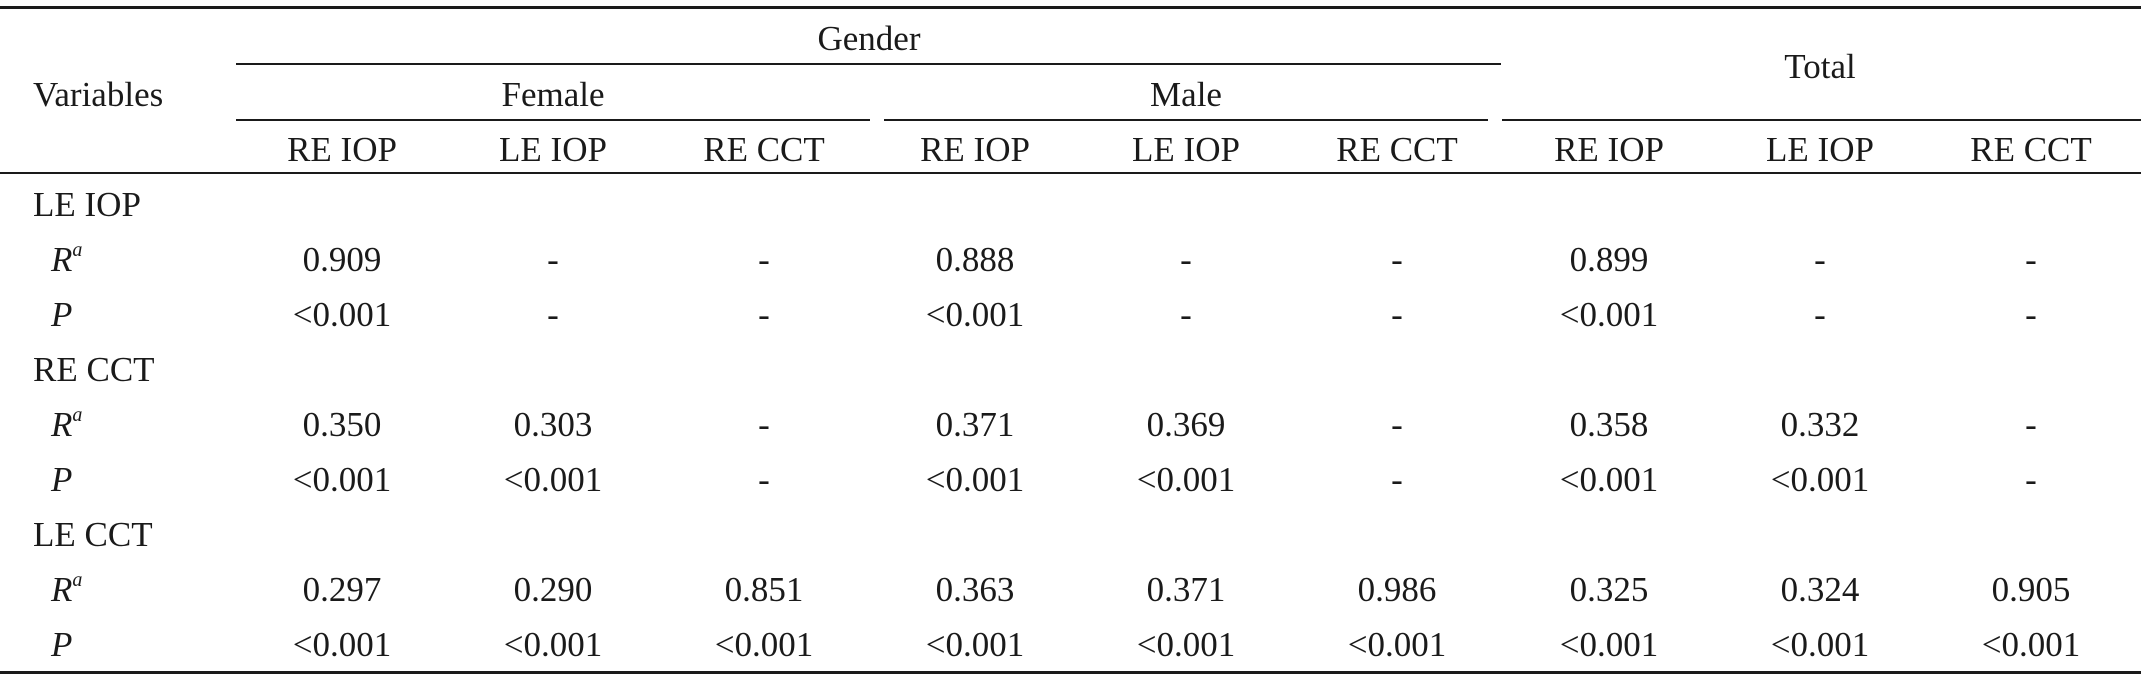 This screenshot has width=2141, height=681. Describe the element at coordinates (1186, 424) in the screenshot. I see `table-cell: 0.369` at that location.